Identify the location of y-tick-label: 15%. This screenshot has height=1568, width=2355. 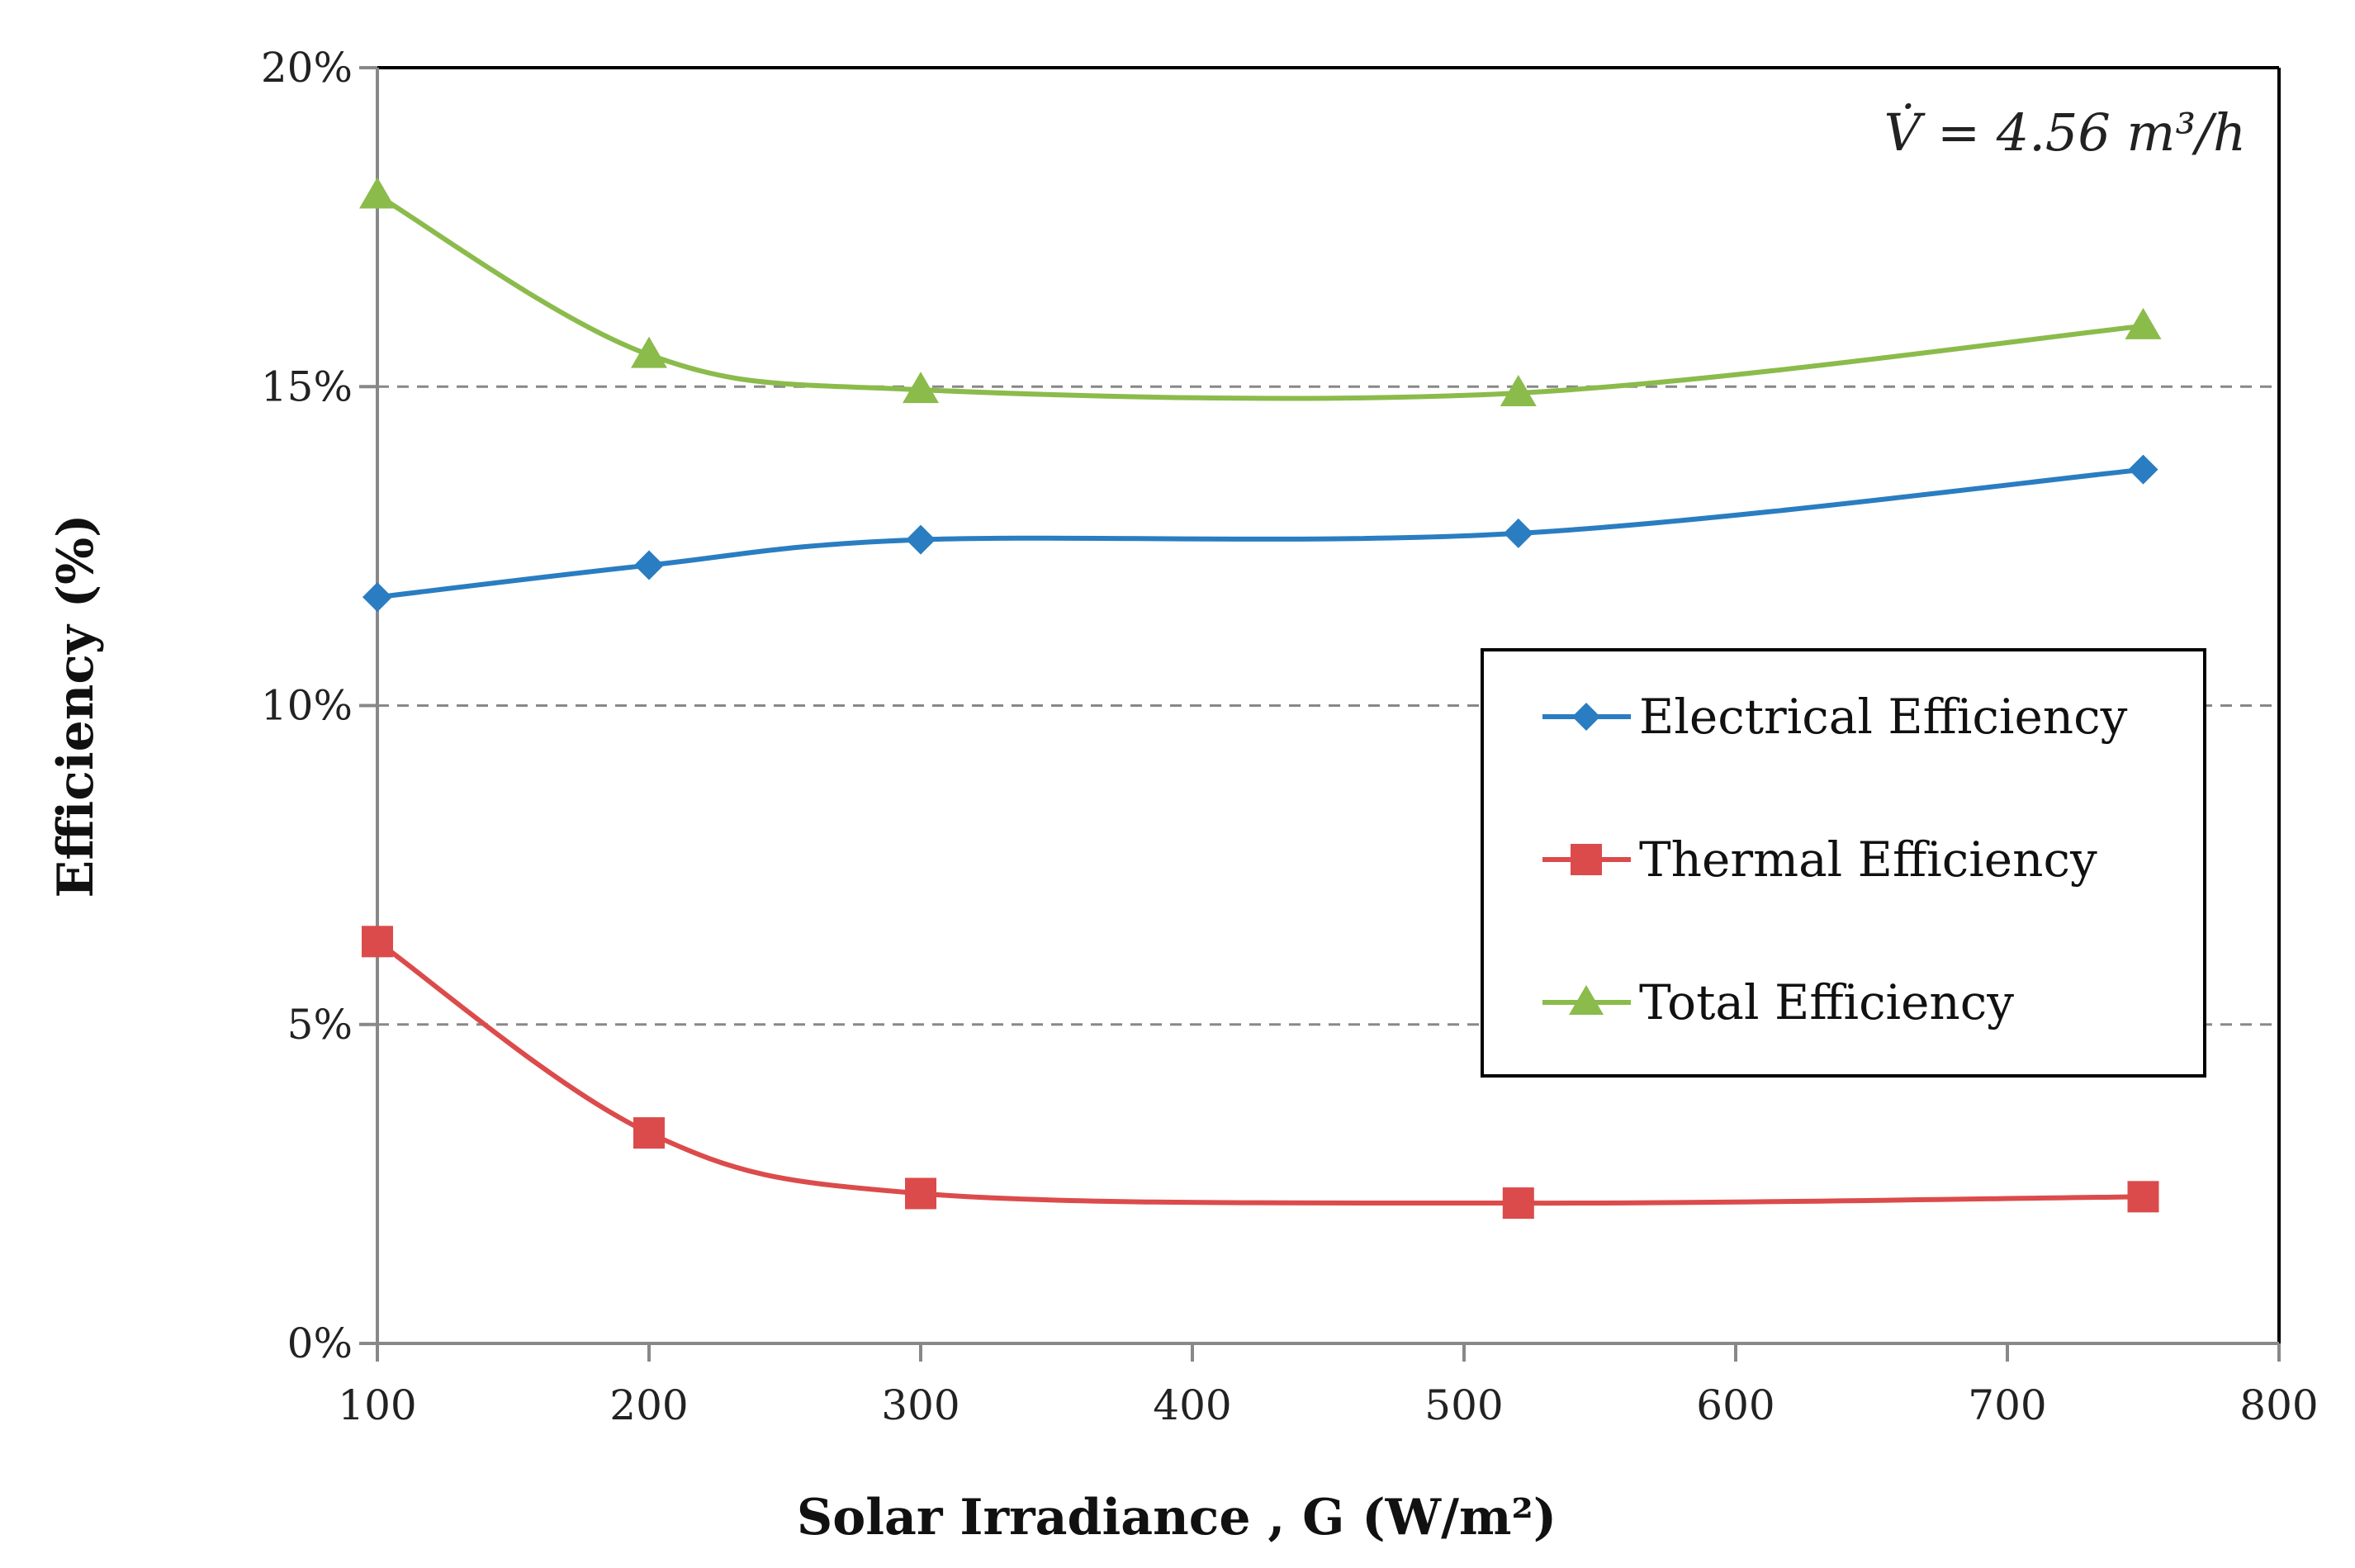
(307, 386).